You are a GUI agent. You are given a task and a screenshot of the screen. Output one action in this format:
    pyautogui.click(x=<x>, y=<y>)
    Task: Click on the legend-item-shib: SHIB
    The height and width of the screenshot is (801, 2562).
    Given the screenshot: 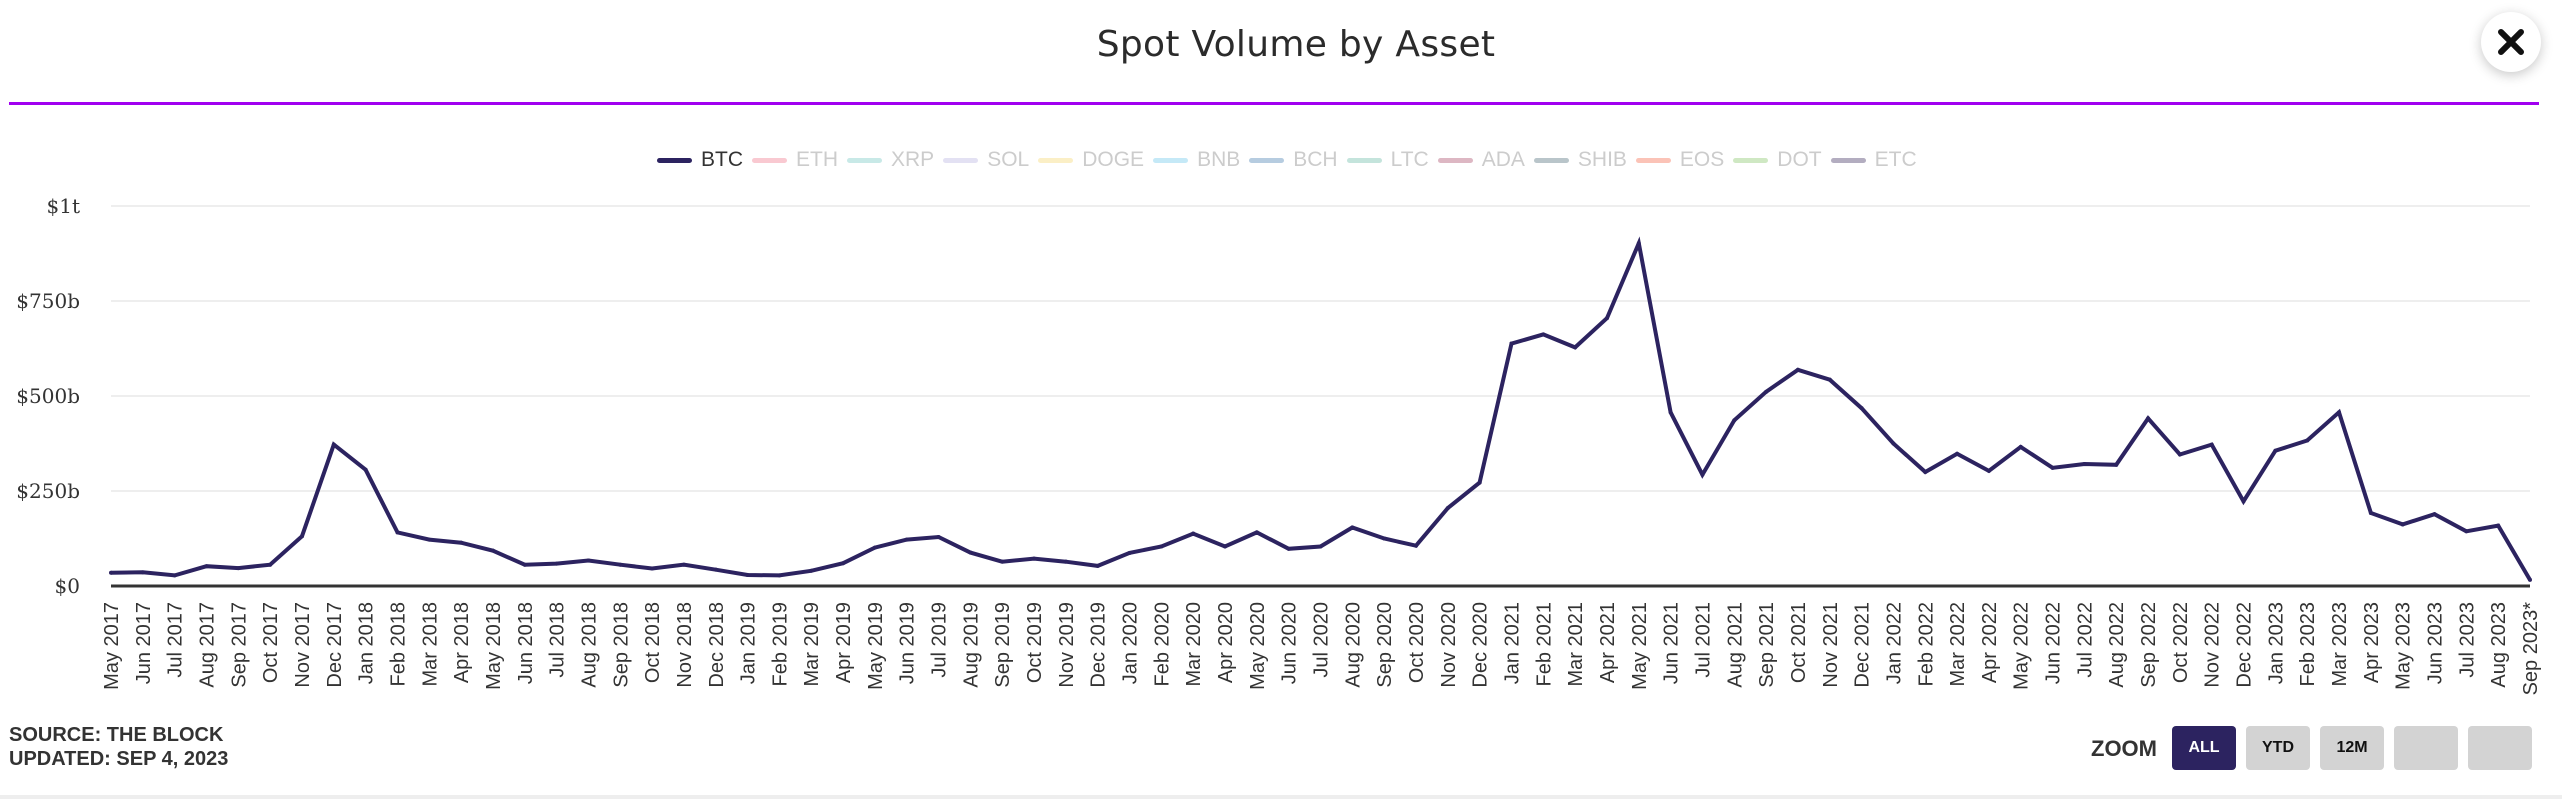 What is the action you would take?
    pyautogui.click(x=1580, y=160)
    